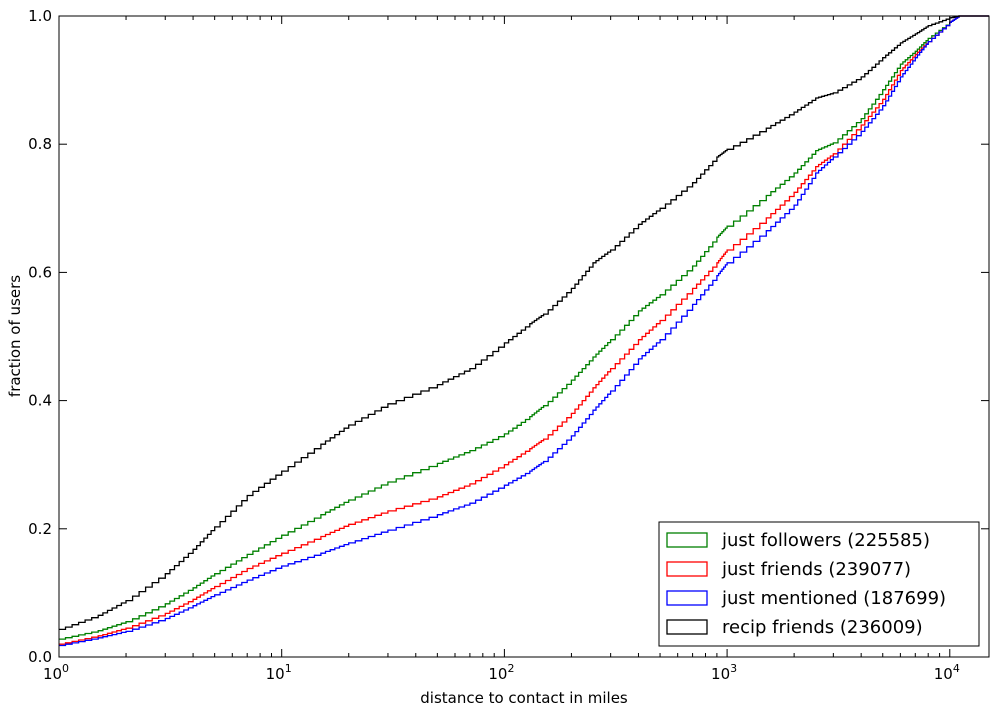 This screenshot has width=998, height=717. Describe the element at coordinates (40, 657) in the screenshot. I see `y-tick-label: 0.0` at that location.